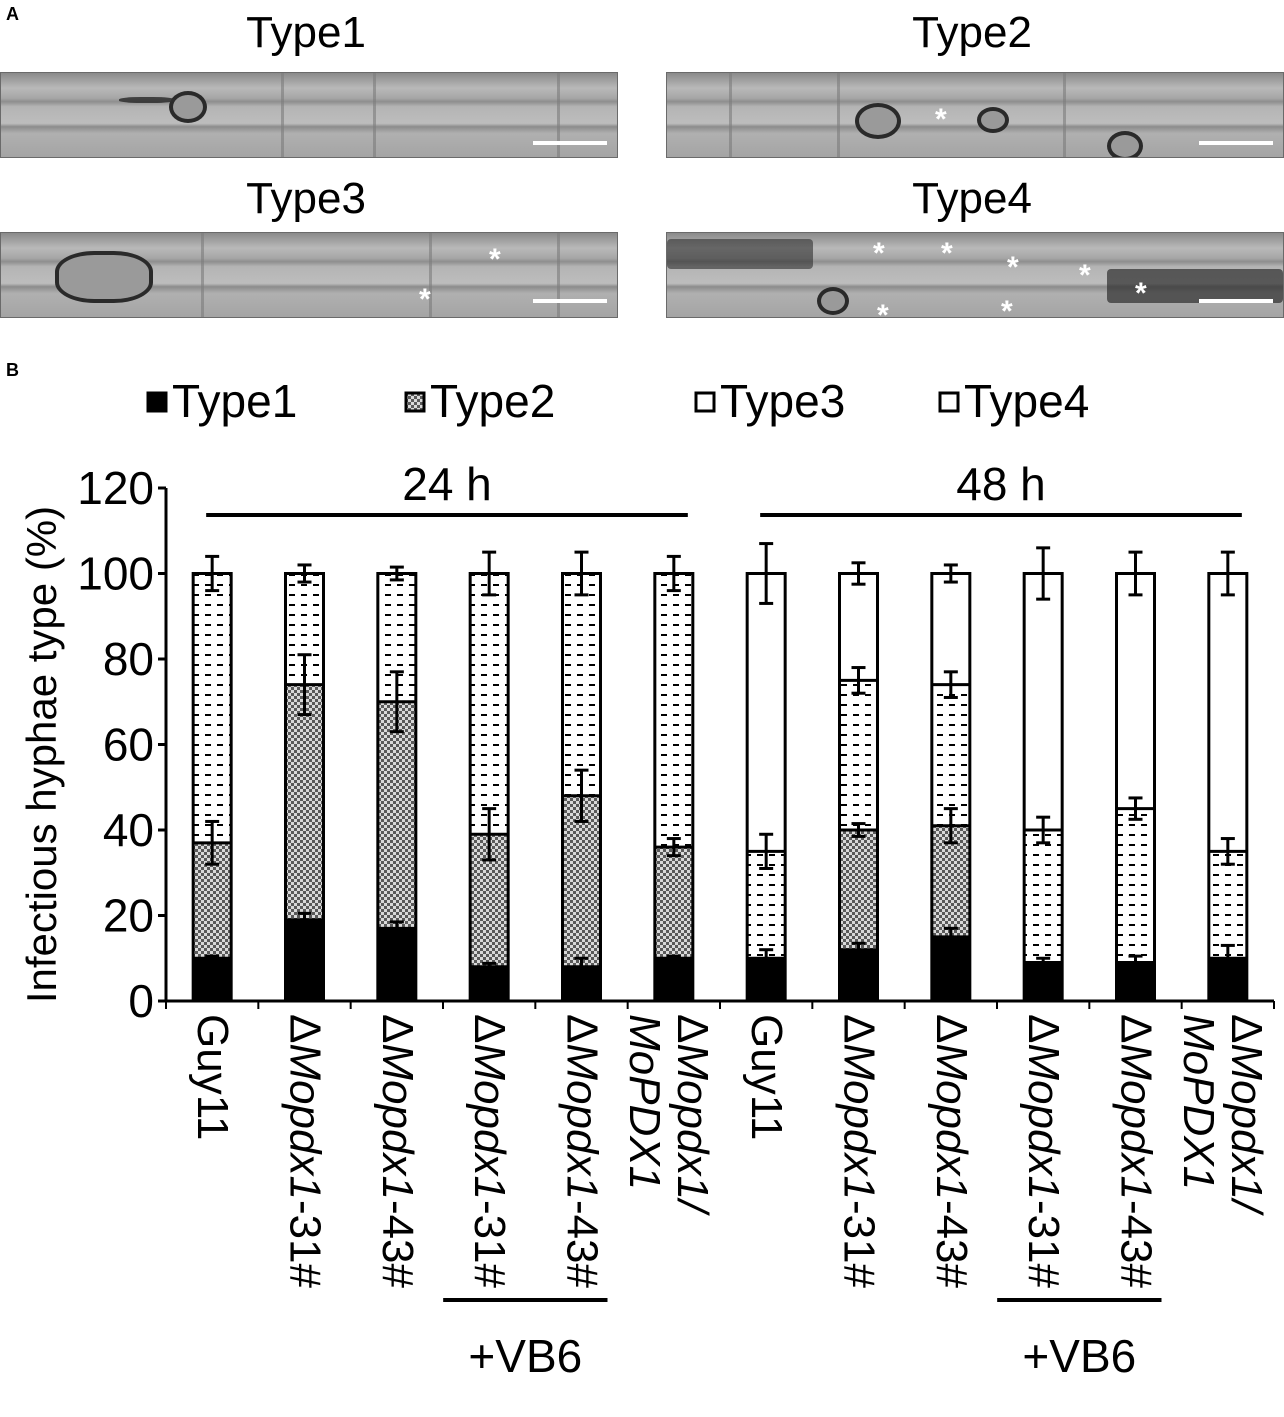  I want to click on y-tick-label: 0, so click(141, 1001).